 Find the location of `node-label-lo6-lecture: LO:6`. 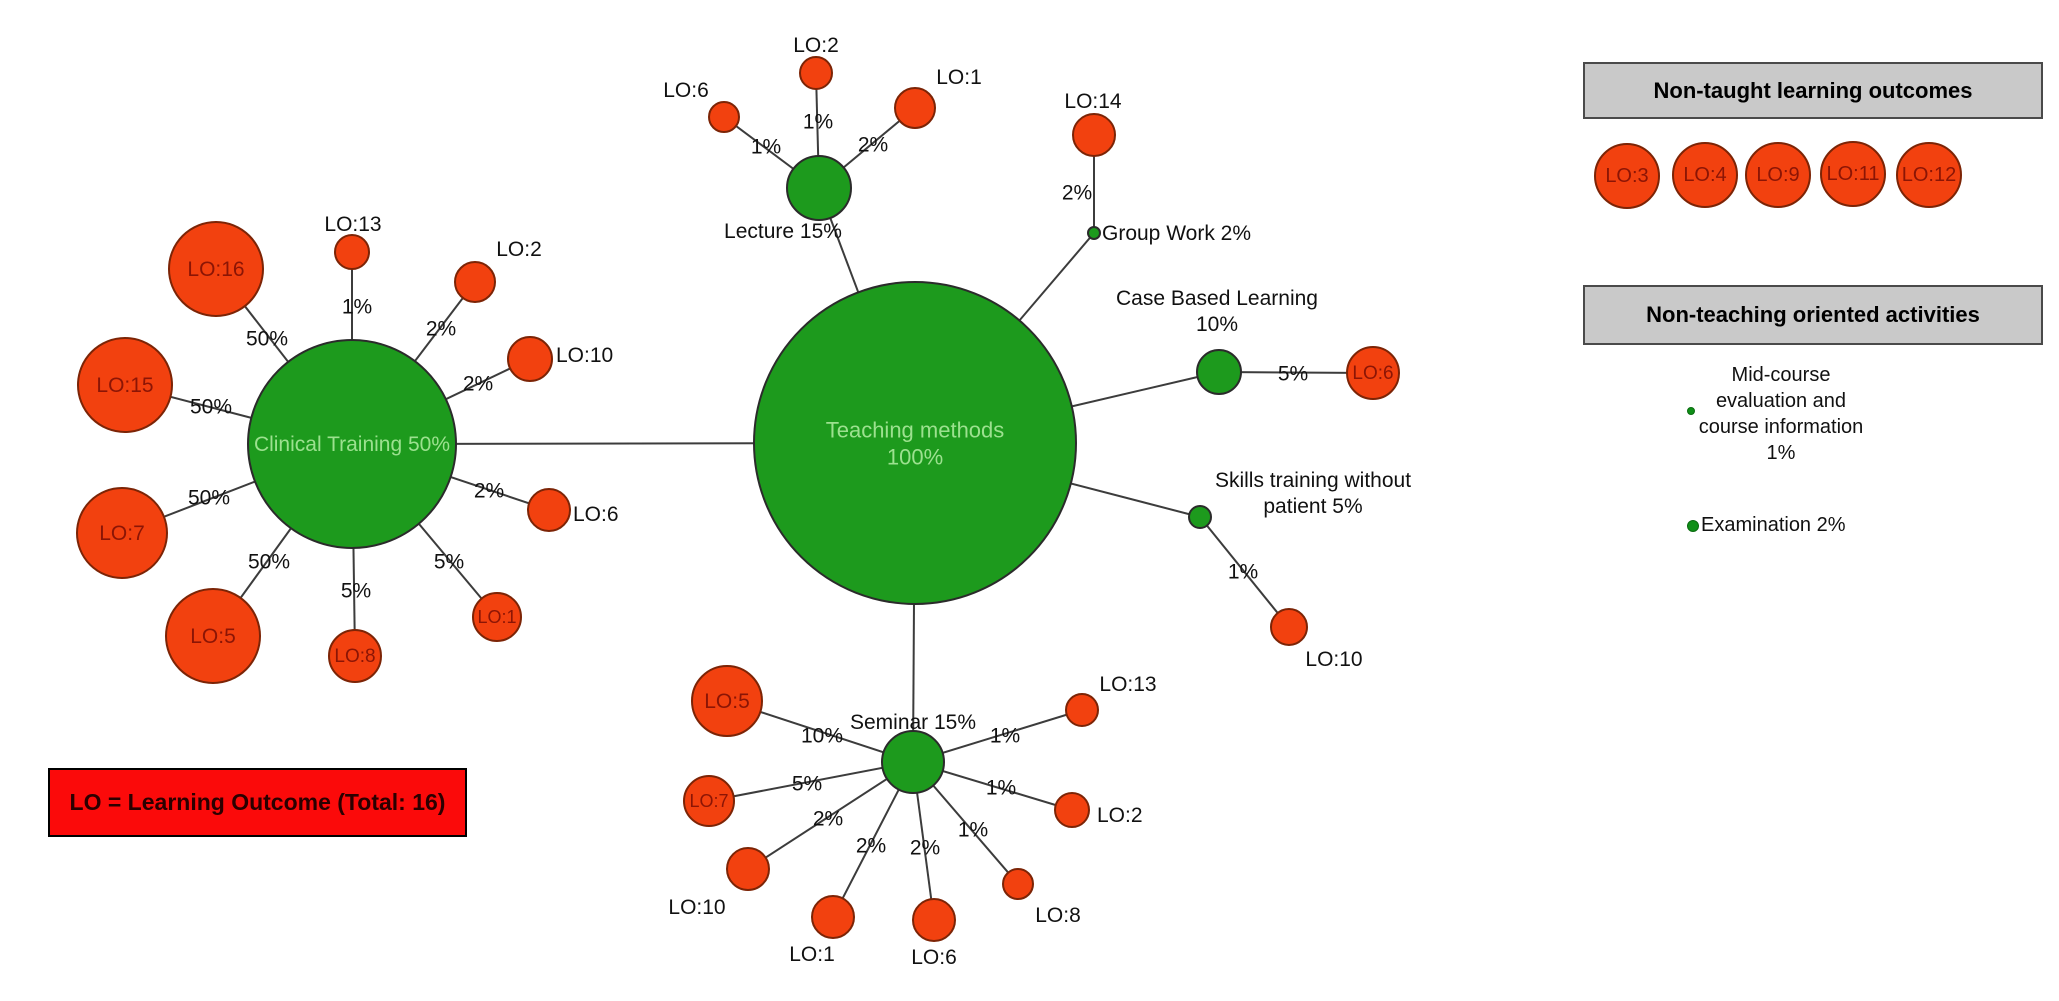

node-label-lo6-lecture: LO:6 is located at coordinates (686, 90).